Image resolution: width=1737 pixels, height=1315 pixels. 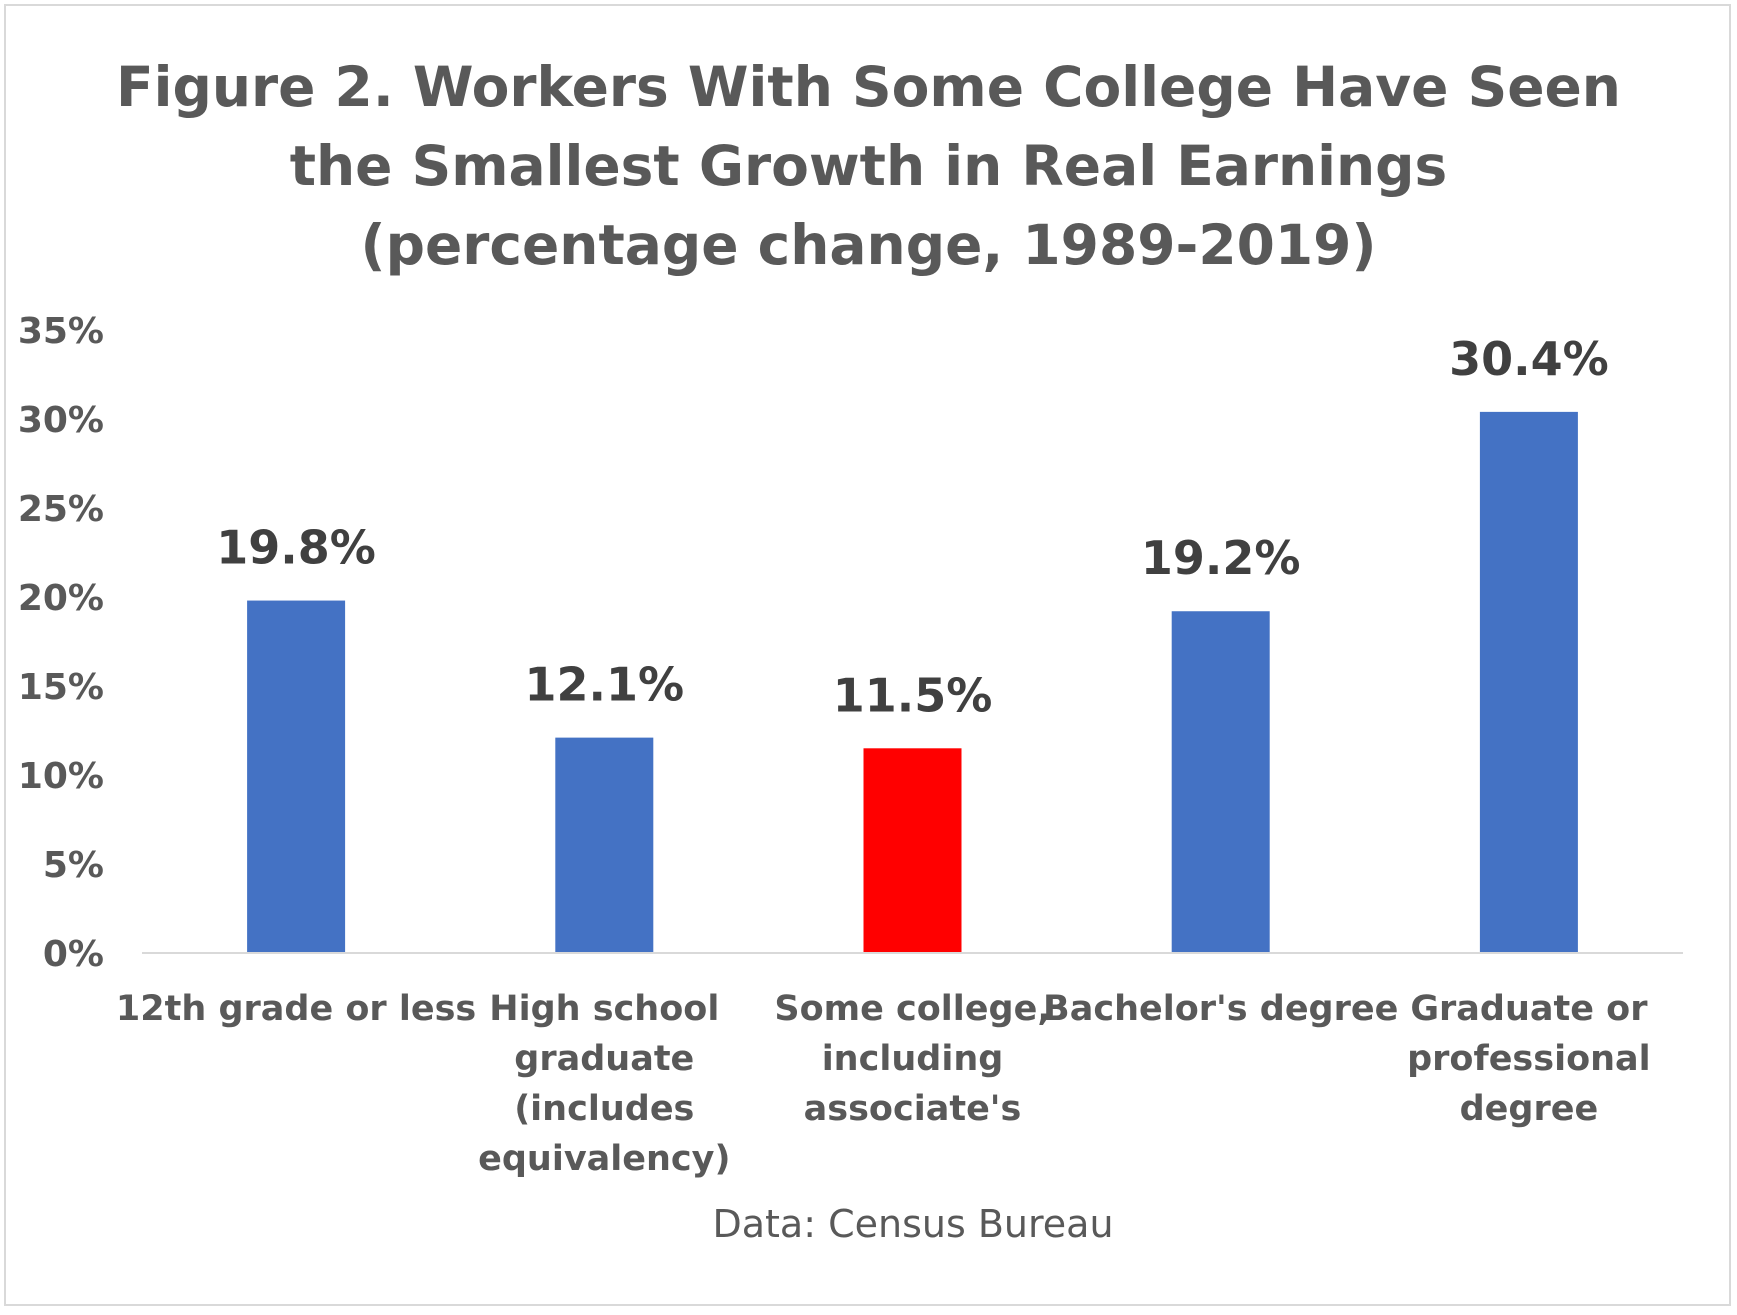 What do you see at coordinates (61, 509) in the screenshot?
I see `y-tick-label: 25%` at bounding box center [61, 509].